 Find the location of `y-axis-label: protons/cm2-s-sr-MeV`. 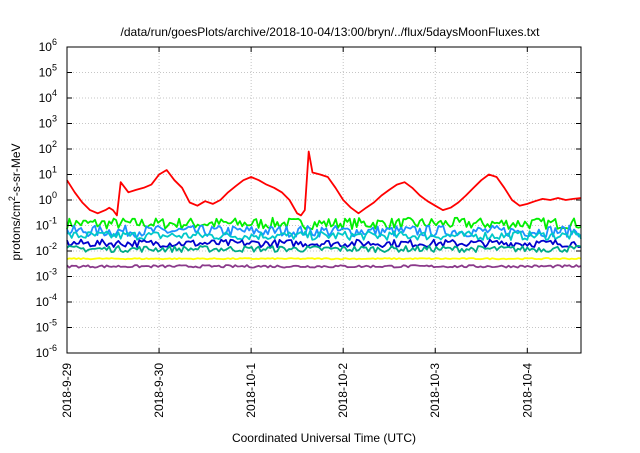

y-axis-label: protons/cm2-s-sr-MeV is located at coordinates (15, 201).